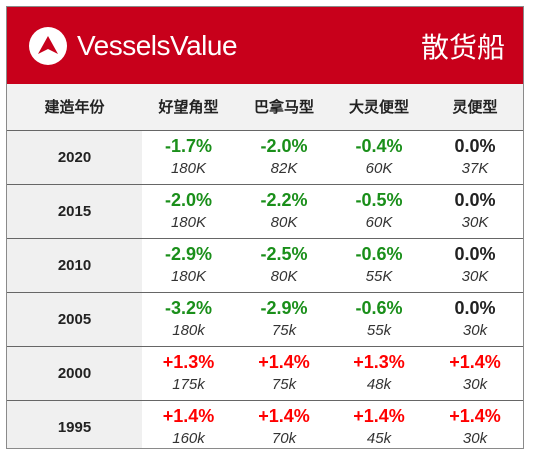 Image resolution: width=533 pixels, height=456 pixels. Describe the element at coordinates (284, 168) in the screenshot. I see `vessel-price: 82K` at that location.